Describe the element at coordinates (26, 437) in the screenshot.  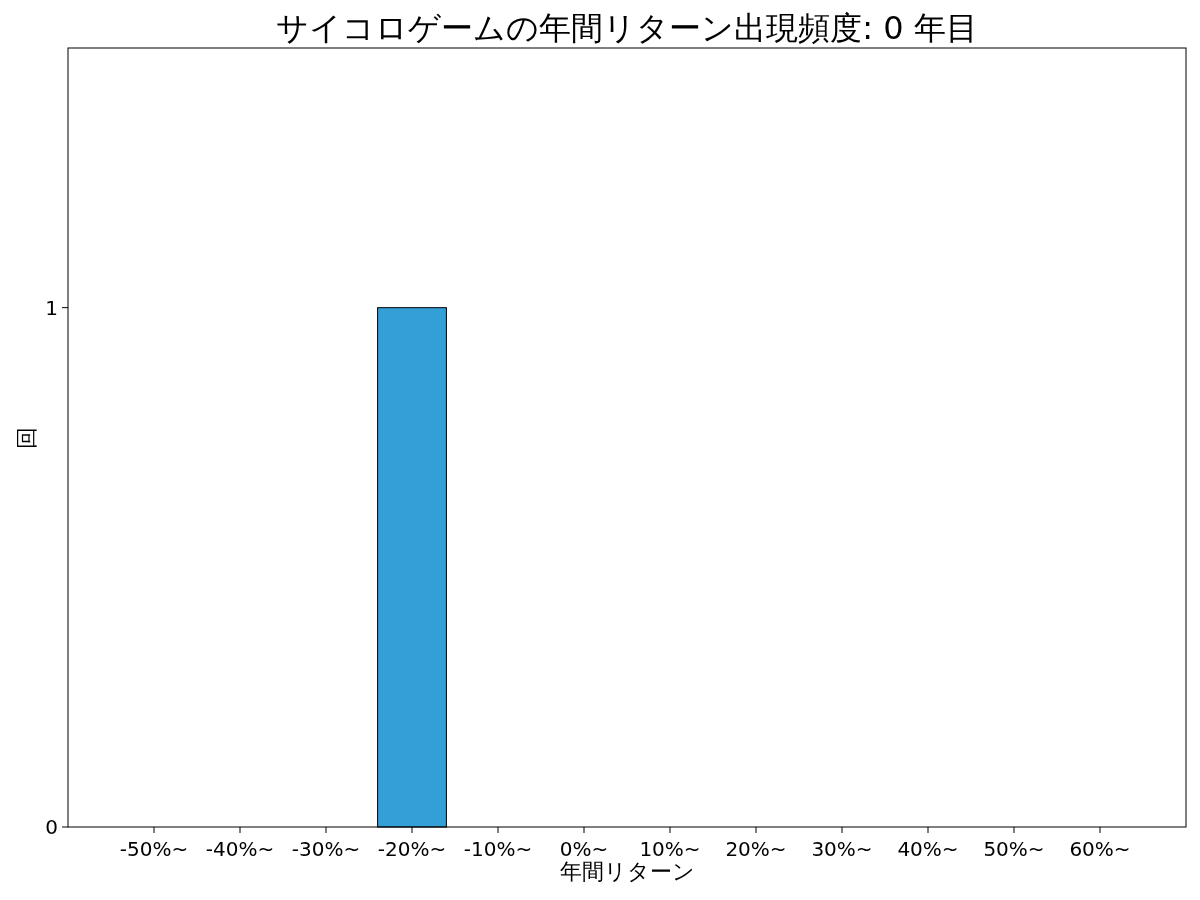
I see `y-axis-title: 回` at that location.